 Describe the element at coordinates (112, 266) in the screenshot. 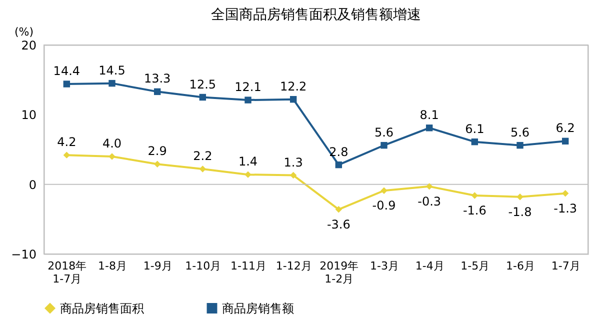

I see `x-tick-label: 1-8月` at that location.